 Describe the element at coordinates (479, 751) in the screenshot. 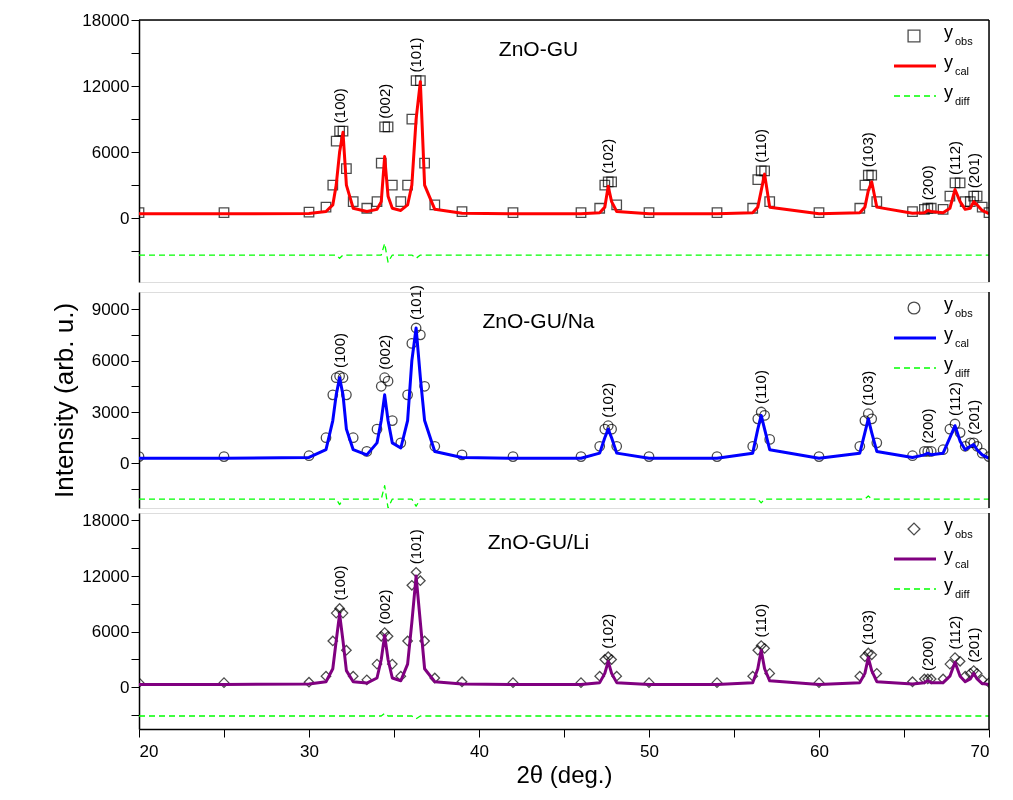

I see `x-tick-label: 40` at that location.